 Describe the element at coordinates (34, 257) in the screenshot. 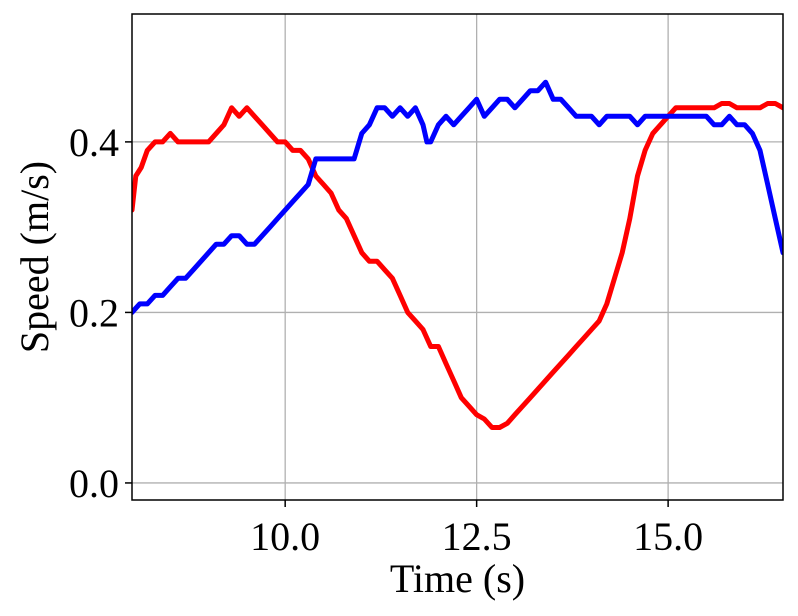

I see `y-axis-label: Speed (m/s)` at that location.